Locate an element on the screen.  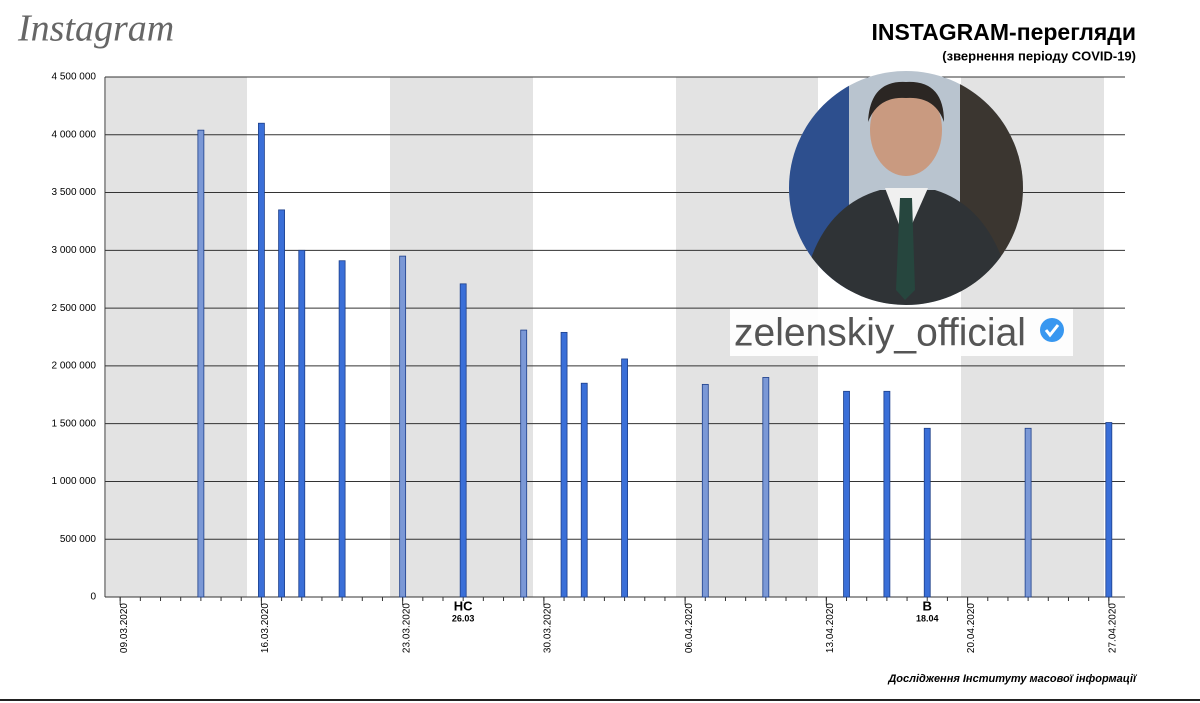
x-tick-label: 16.03.2020 is located at coordinates (265, 628).